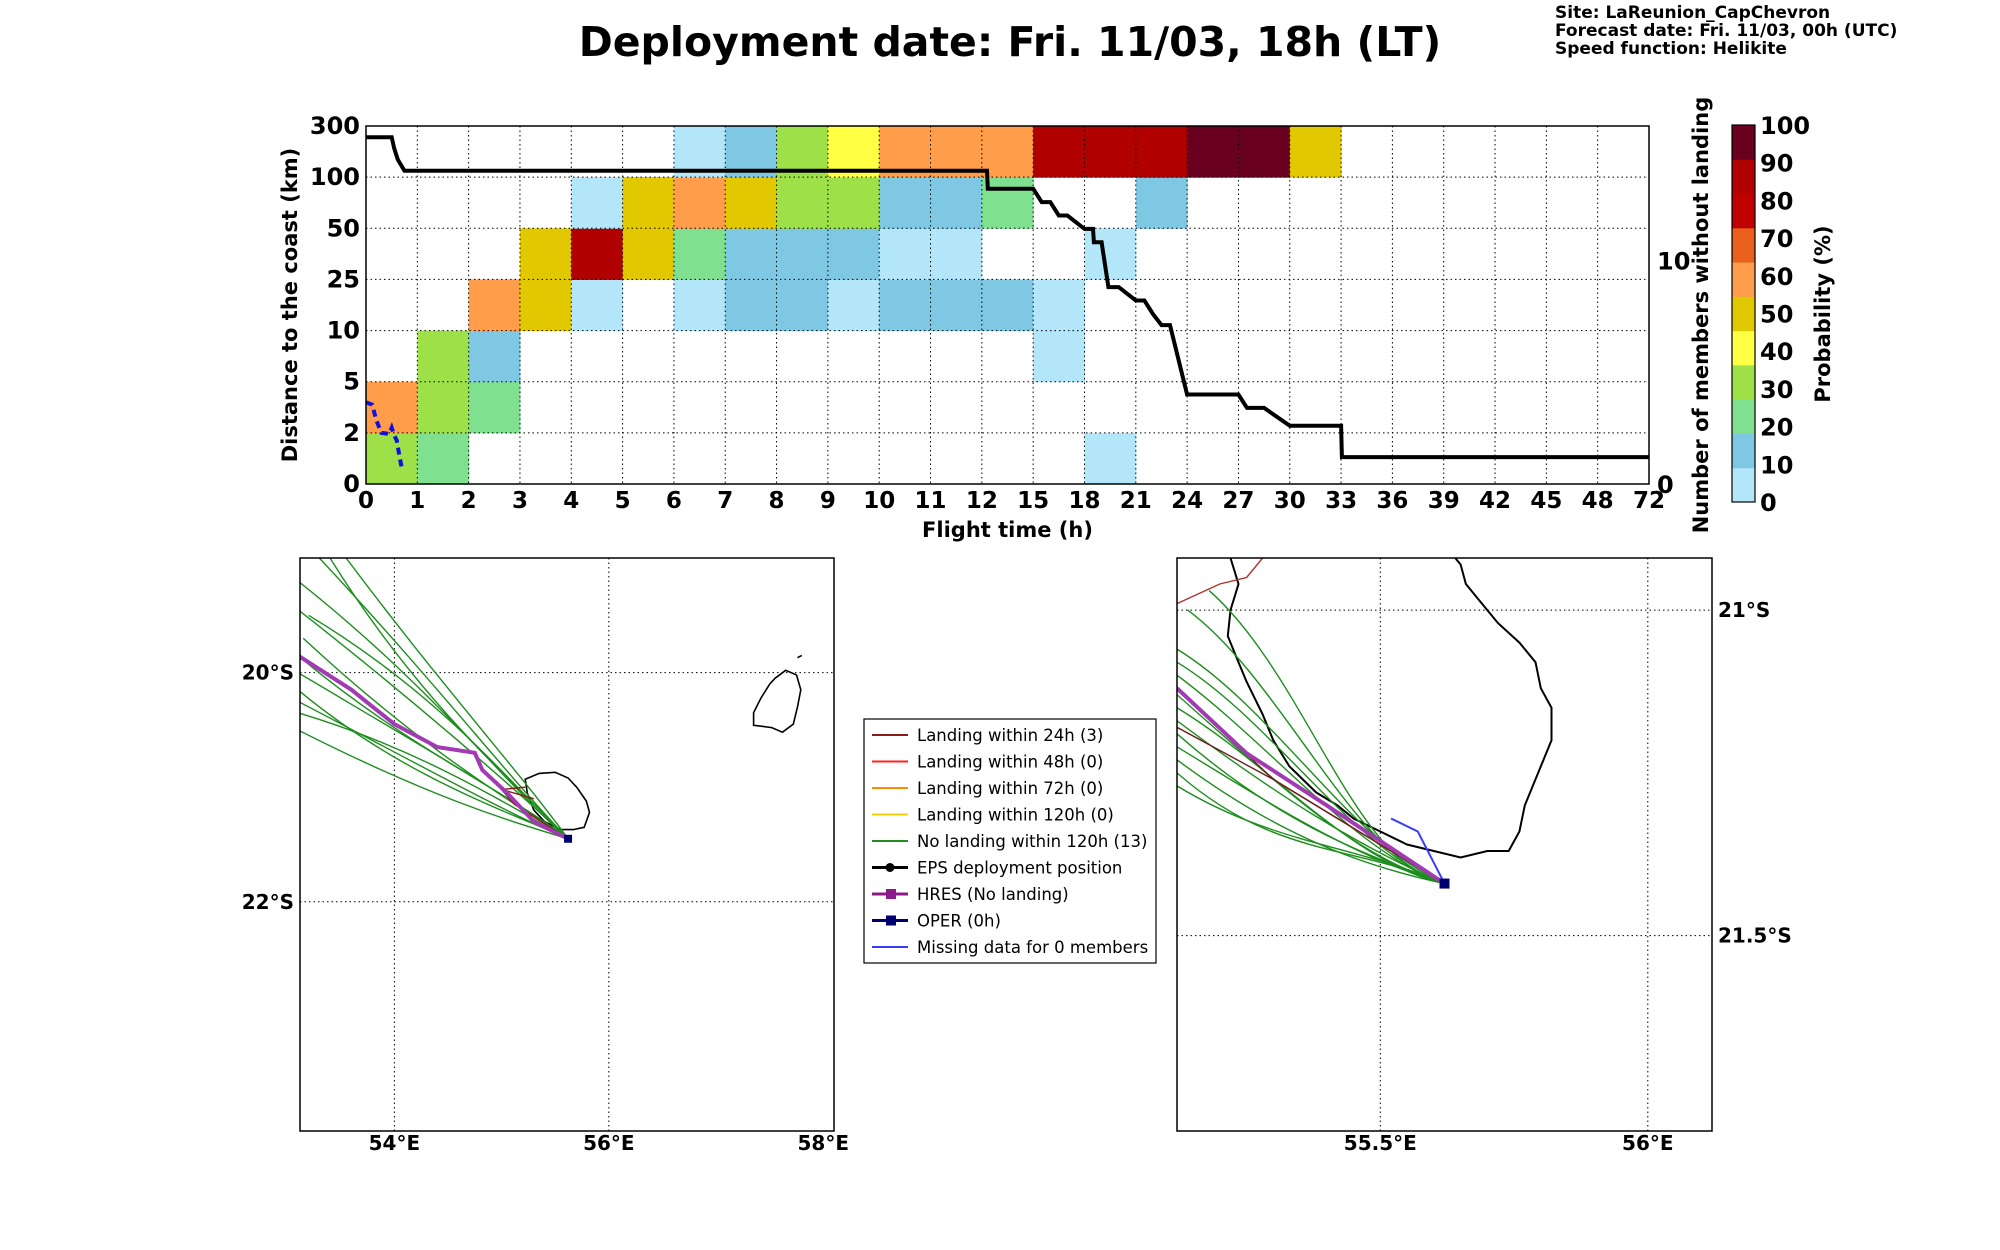 This screenshot has width=2000, height=1250. Describe the element at coordinates (1015, 815) in the screenshot. I see `legend-item-label: Landing within 120h (0)` at that location.